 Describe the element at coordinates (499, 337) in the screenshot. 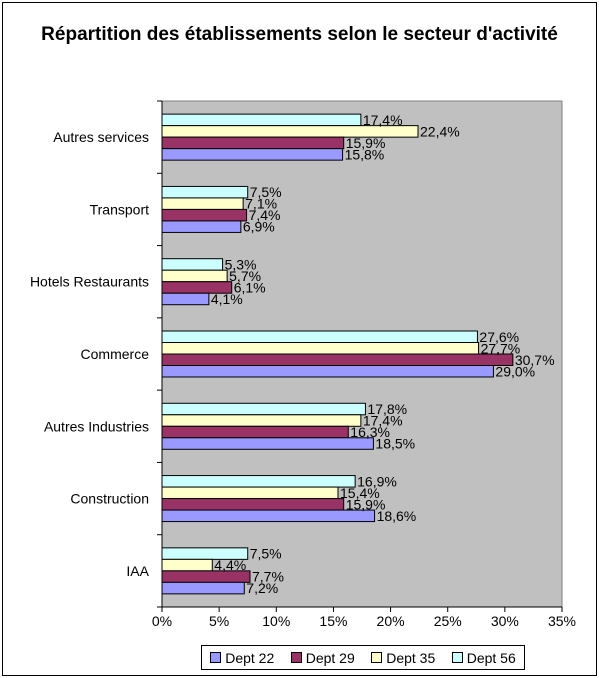

I see `data-label: 27,6%` at that location.